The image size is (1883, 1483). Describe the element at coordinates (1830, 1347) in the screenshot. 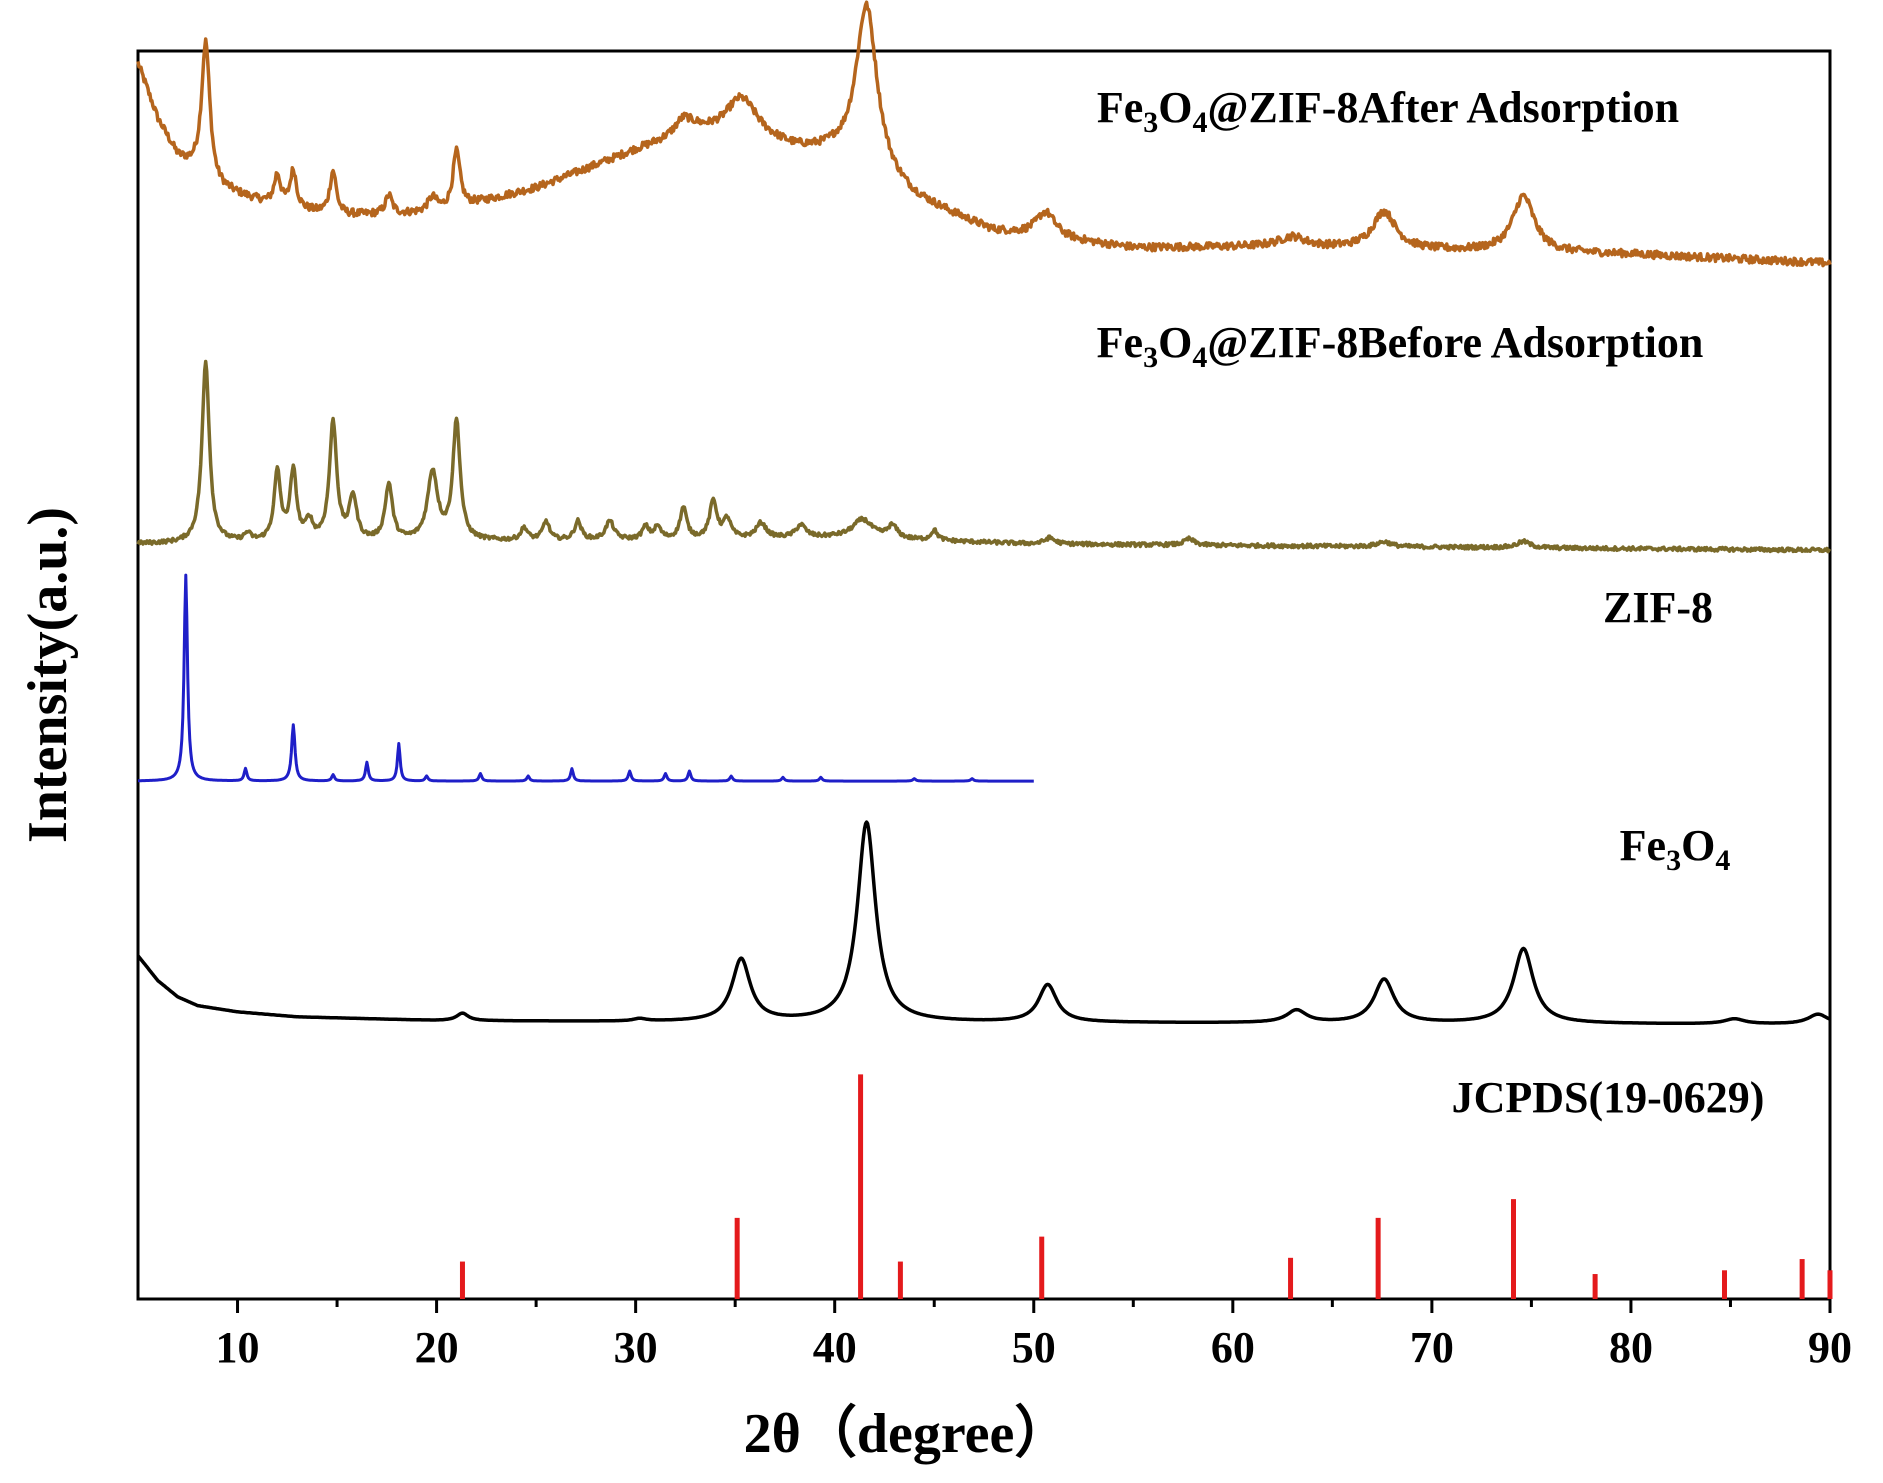

I see `x-tick-label: 90` at that location.